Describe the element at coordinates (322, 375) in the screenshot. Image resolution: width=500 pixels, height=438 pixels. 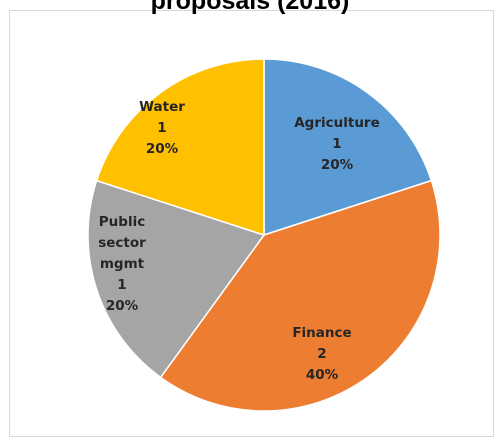
I see `data-label-line: 40%` at that location.